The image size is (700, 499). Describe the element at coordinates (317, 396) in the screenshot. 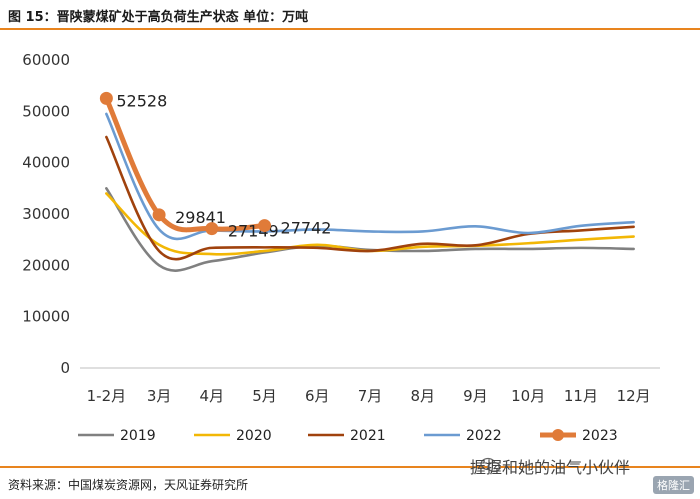

I see `x-tick-label: 6月` at that location.